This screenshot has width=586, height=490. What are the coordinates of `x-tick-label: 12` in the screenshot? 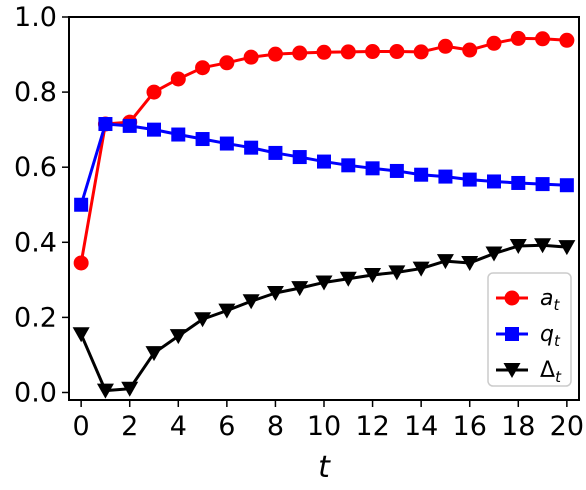 It's located at (372, 426).